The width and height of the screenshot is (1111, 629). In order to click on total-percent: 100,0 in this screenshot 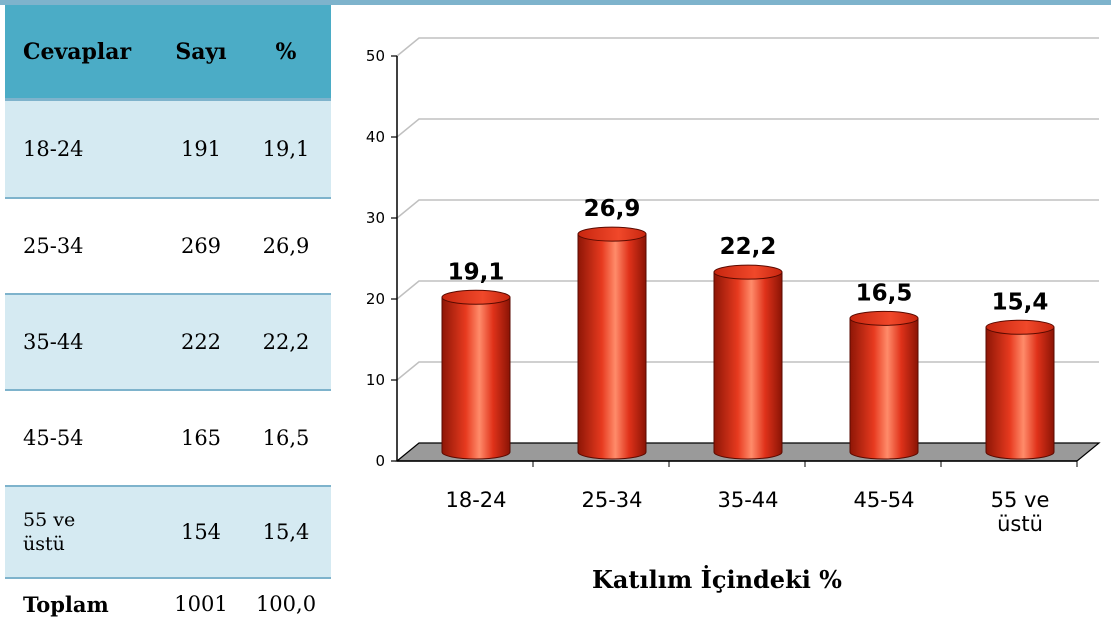, I will do `click(286, 604)`.